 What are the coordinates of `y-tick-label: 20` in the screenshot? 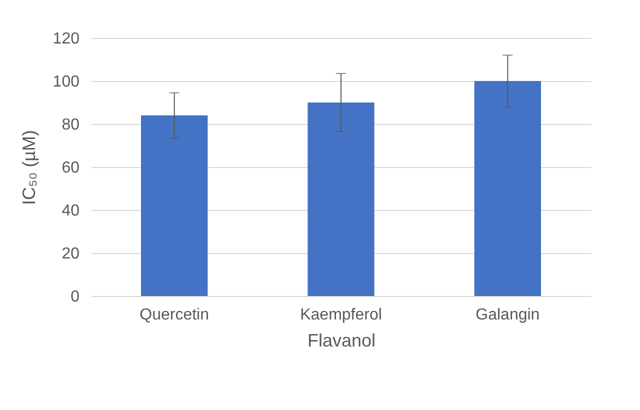 It's located at (71, 254).